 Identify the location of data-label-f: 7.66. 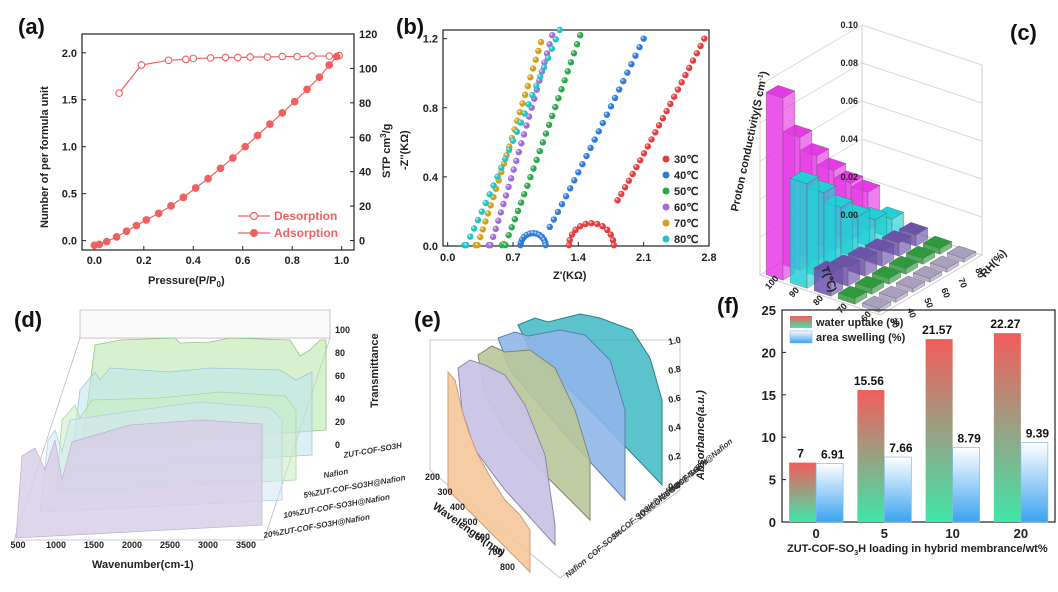
(901, 448).